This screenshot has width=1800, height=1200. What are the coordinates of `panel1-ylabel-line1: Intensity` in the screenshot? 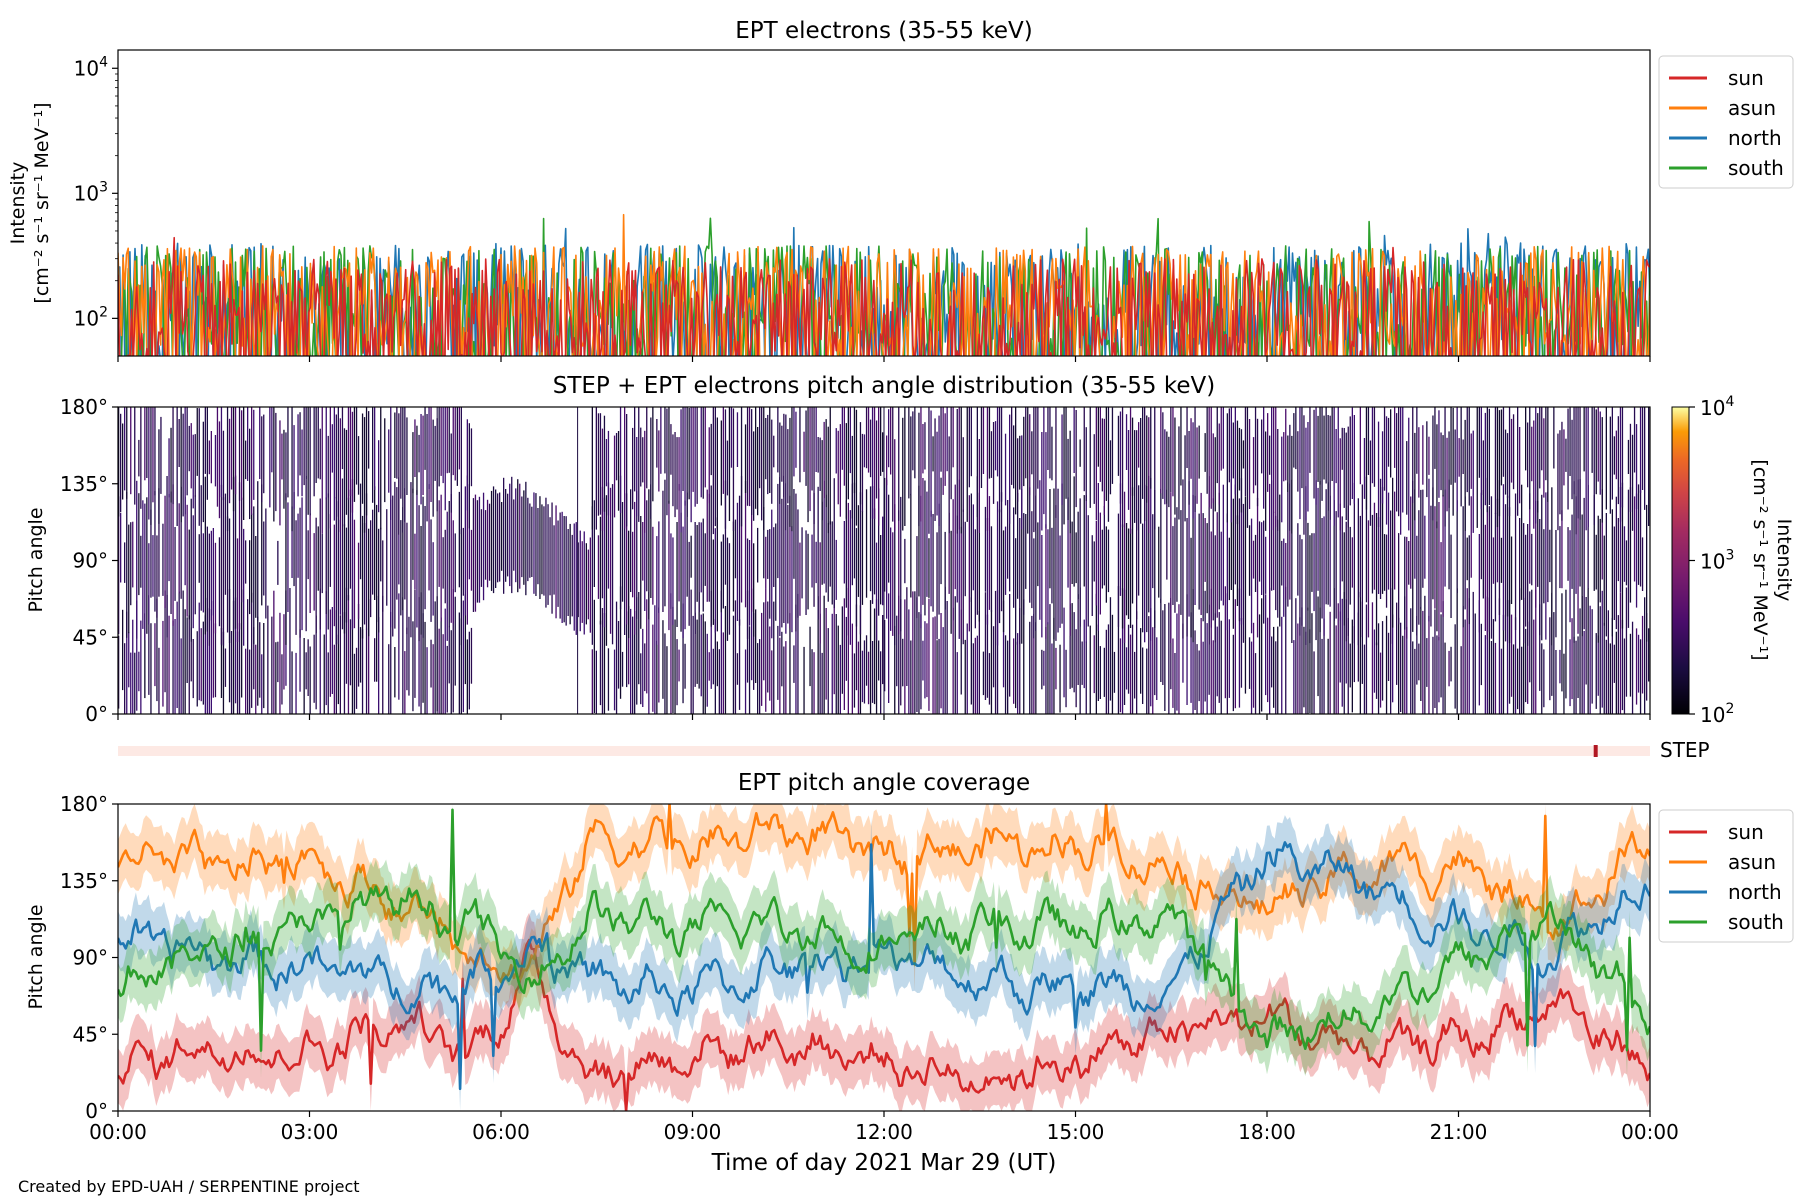 It's located at (18, 203).